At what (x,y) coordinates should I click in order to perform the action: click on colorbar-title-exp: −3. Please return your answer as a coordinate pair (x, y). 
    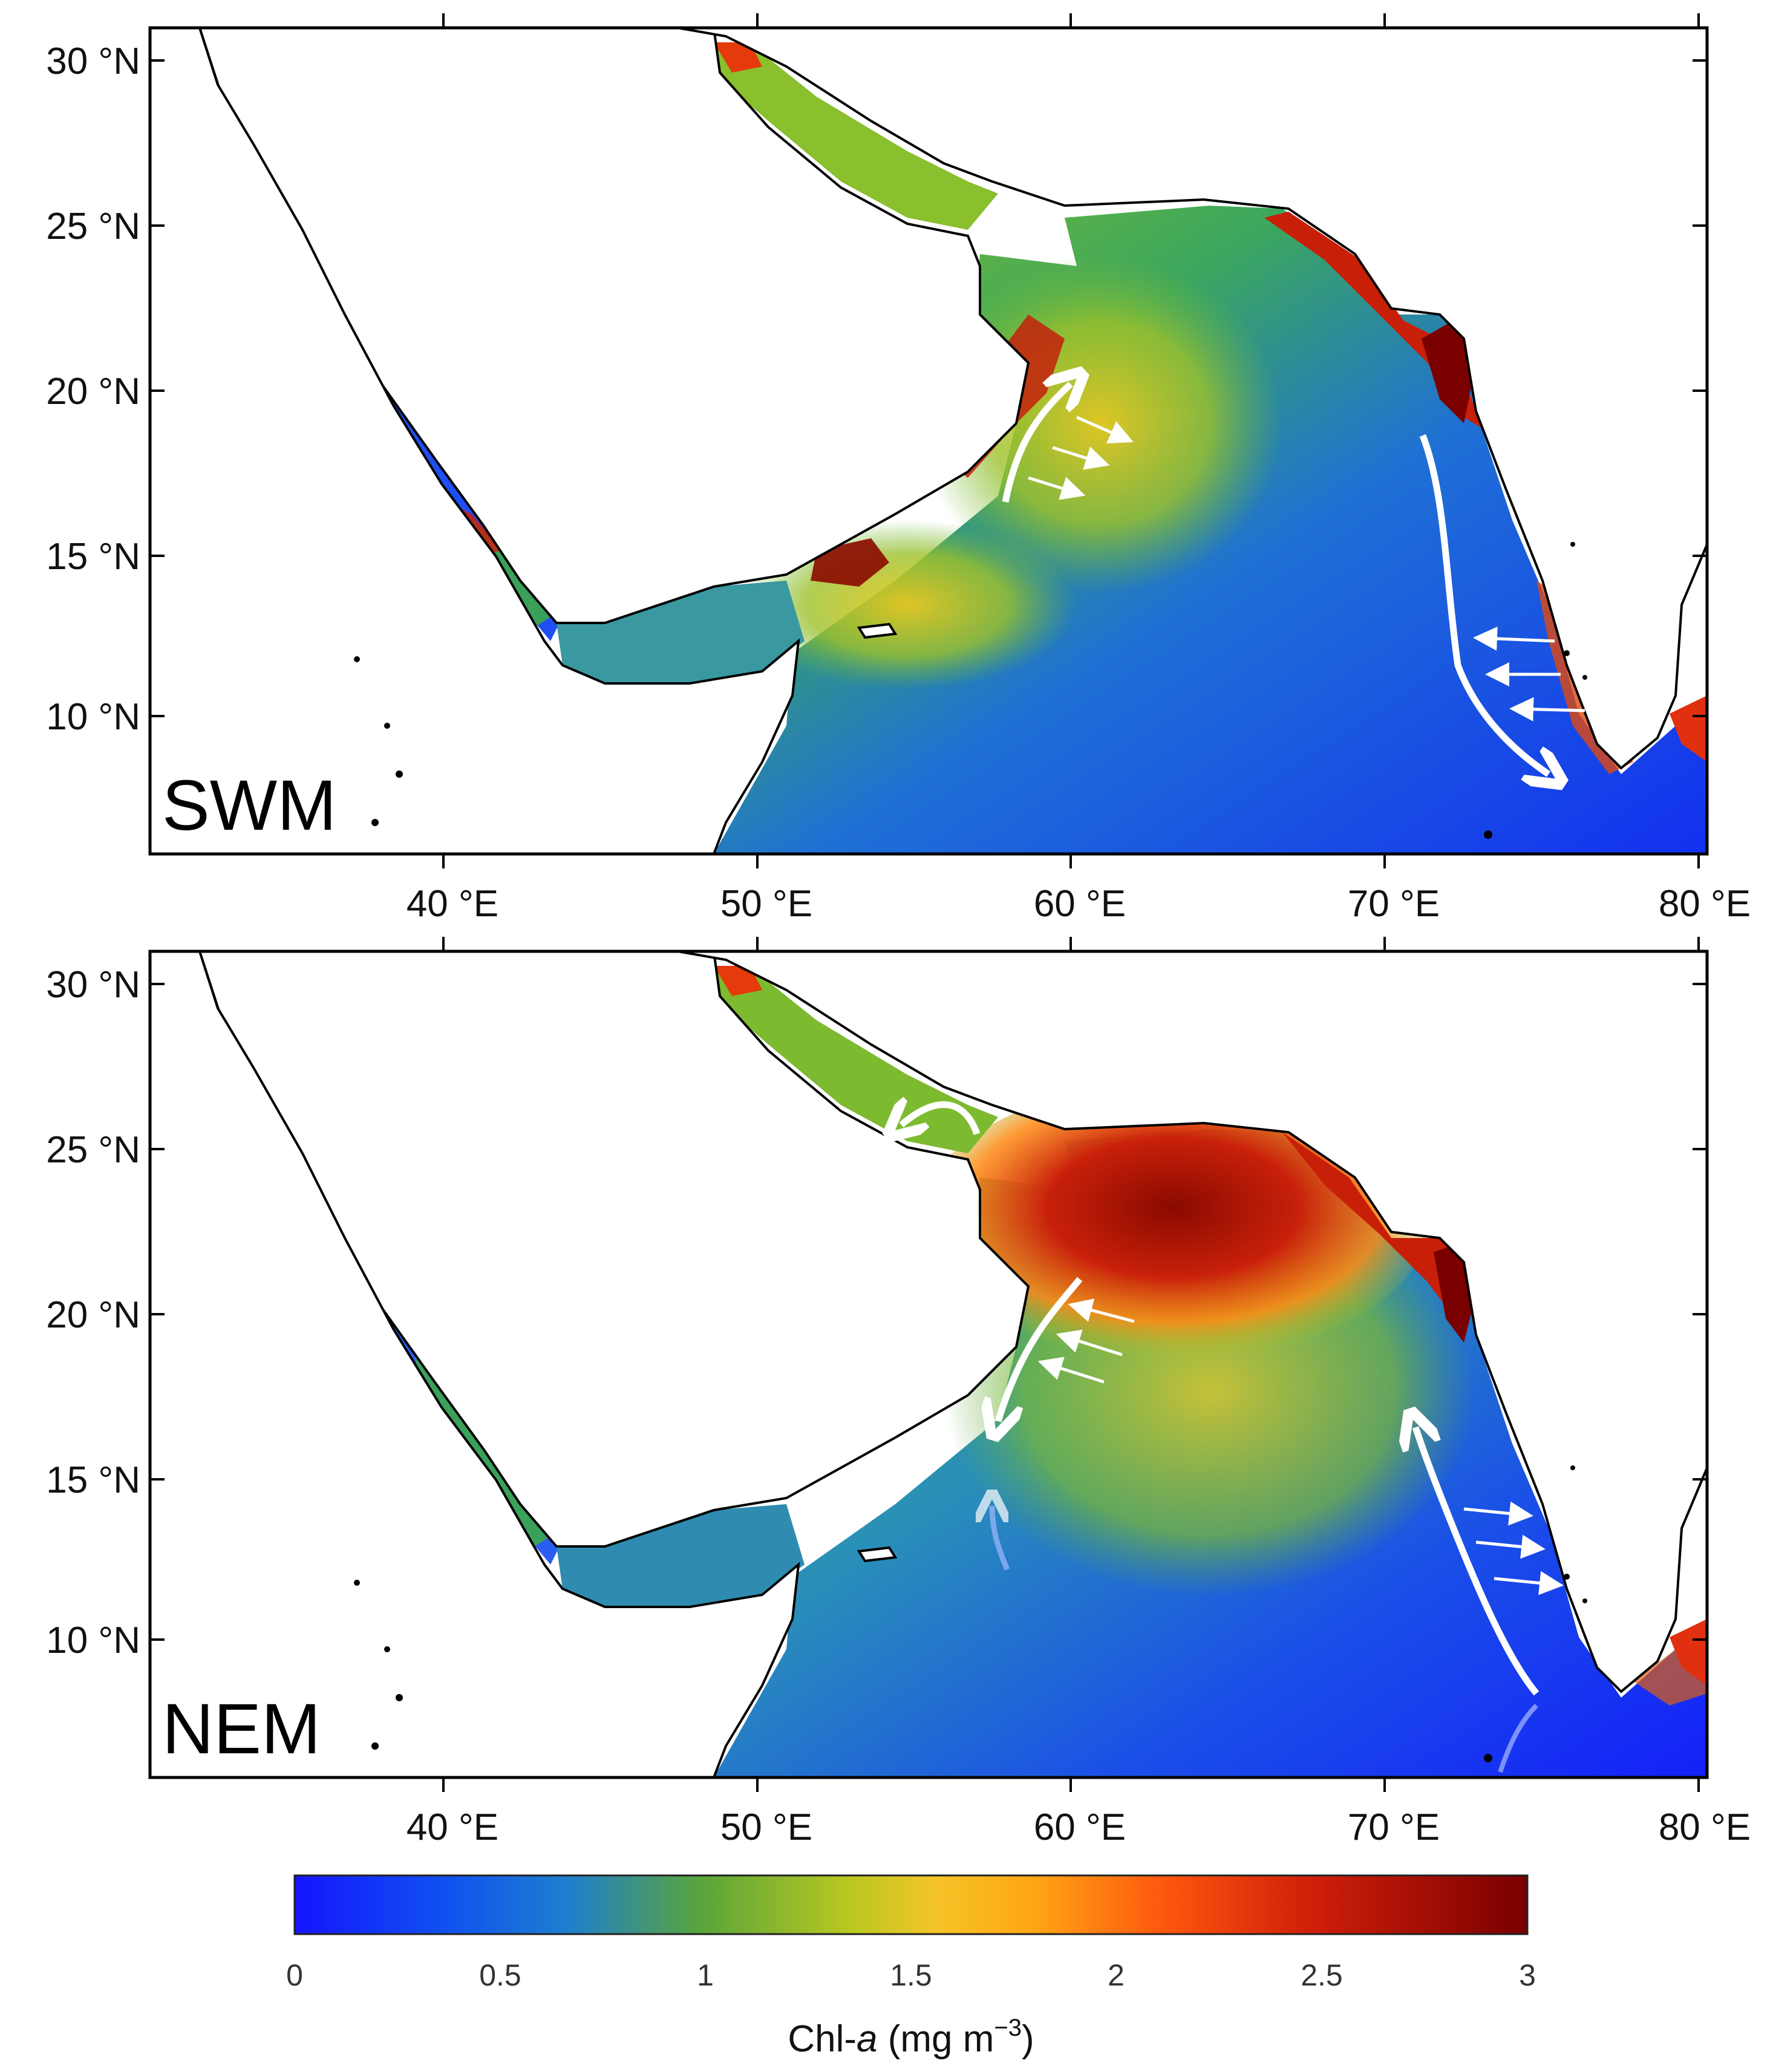
    Looking at the image, I should click on (1008, 2028).